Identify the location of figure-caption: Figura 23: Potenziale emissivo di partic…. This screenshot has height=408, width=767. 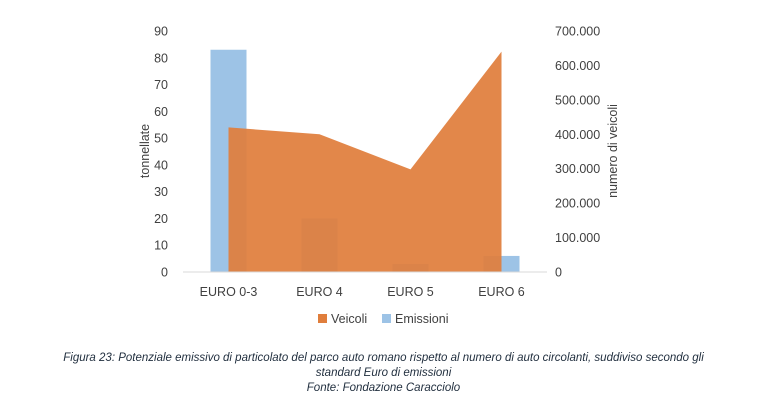
(383, 373).